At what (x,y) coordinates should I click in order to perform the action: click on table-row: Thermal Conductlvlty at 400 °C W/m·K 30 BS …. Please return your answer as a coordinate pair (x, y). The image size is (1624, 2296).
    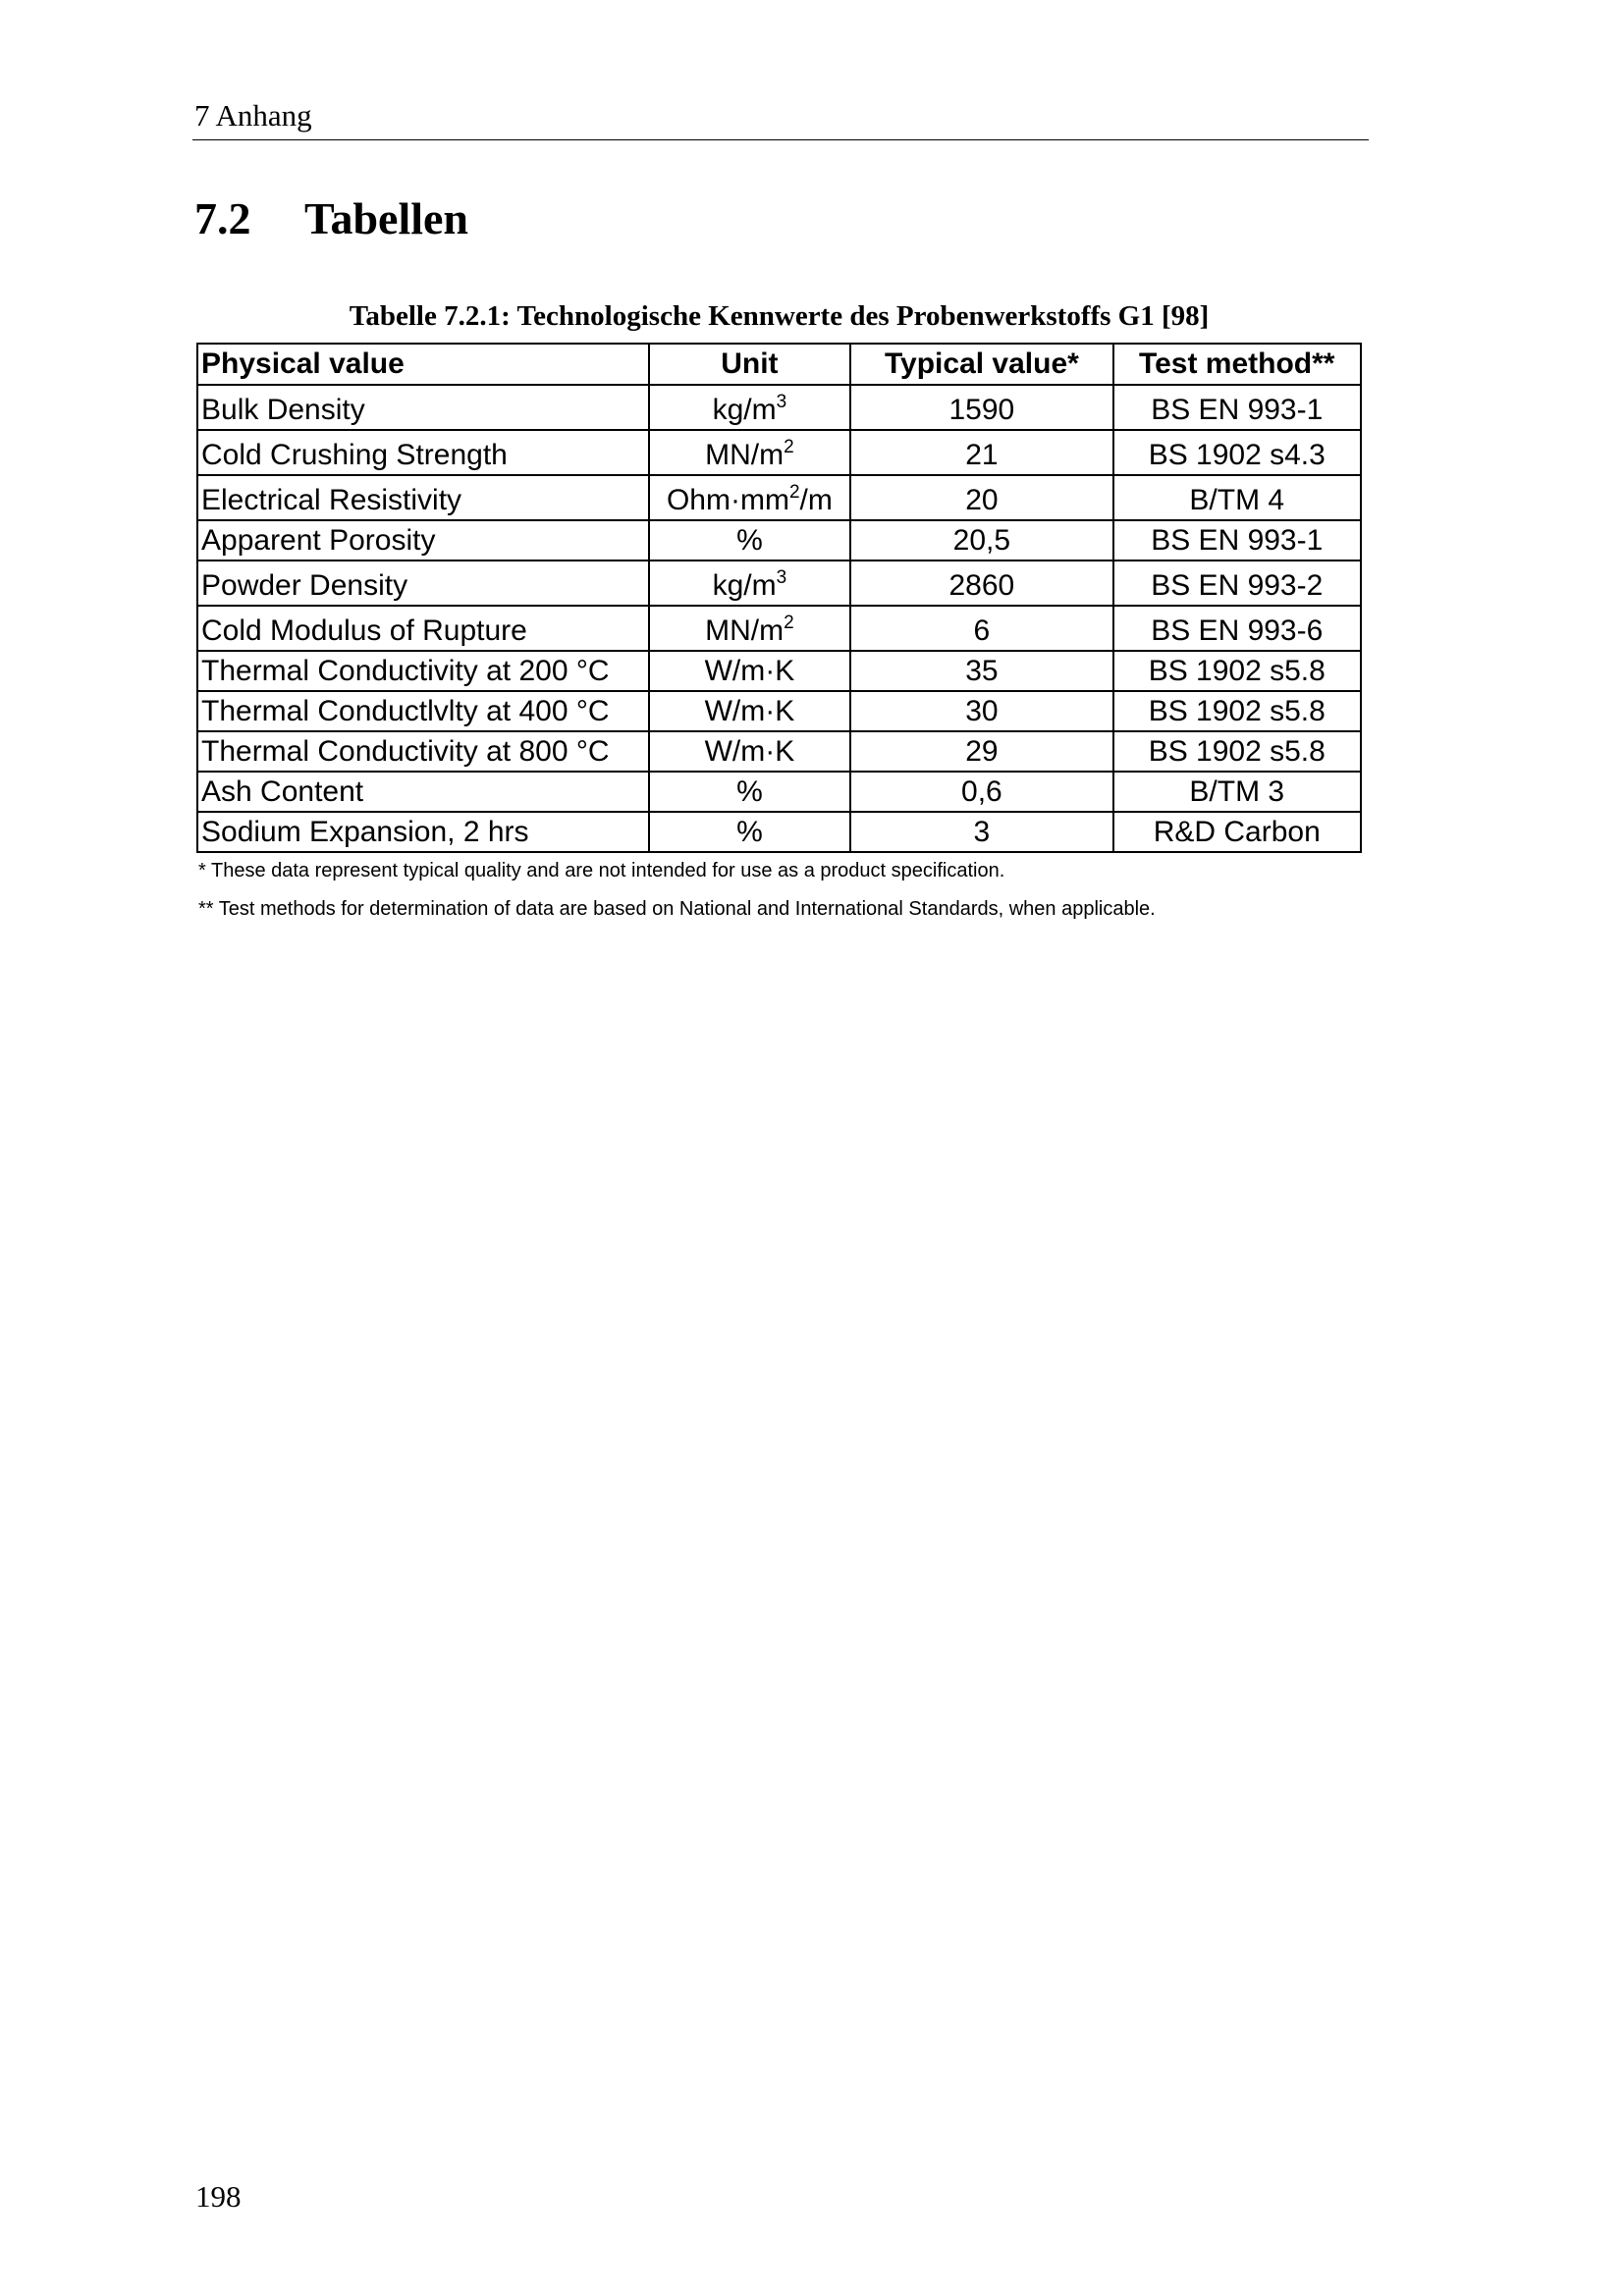
    Looking at the image, I should click on (779, 711).